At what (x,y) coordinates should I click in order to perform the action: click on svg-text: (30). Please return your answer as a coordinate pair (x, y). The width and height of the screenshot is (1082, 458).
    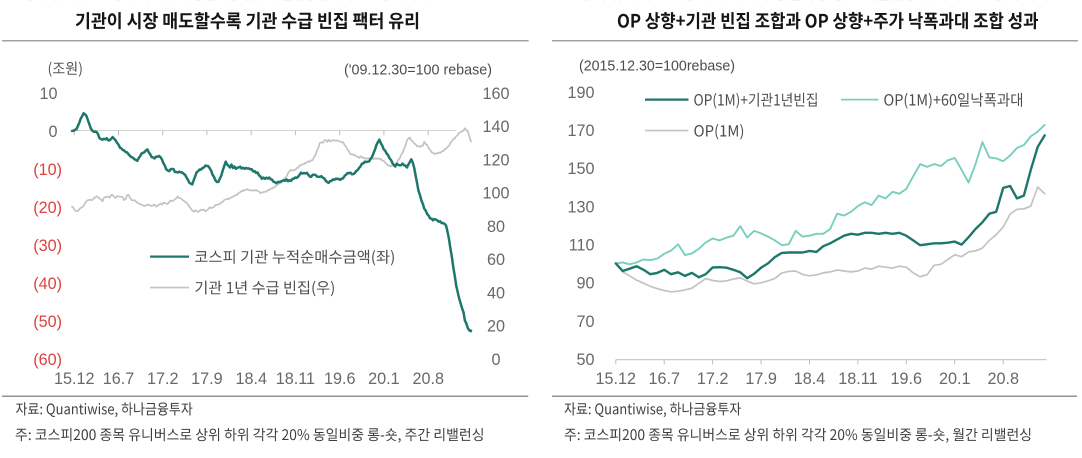
    Looking at the image, I should click on (47, 246).